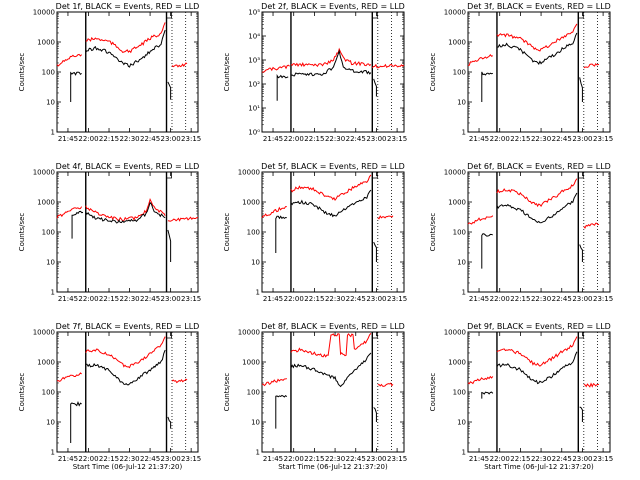 The height and width of the screenshot is (480, 640). What do you see at coordinates (333, 166) in the screenshot?
I see `panel-title: Det 5f, BLACK = Events, RED = LLD` at bounding box center [333, 166].